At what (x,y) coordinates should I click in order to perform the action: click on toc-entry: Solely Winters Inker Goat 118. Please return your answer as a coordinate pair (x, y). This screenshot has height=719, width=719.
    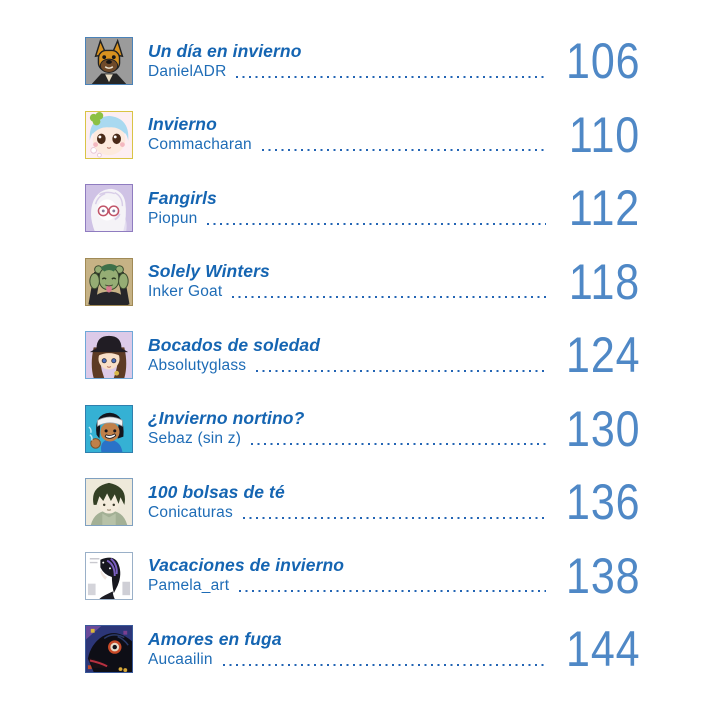
    Looking at the image, I should click on (362, 281).